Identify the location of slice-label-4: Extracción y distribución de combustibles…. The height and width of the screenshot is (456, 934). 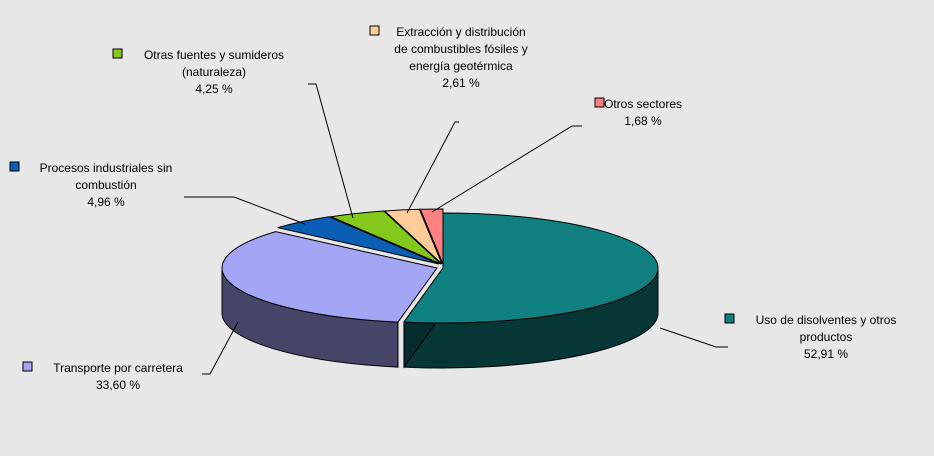
(460, 57).